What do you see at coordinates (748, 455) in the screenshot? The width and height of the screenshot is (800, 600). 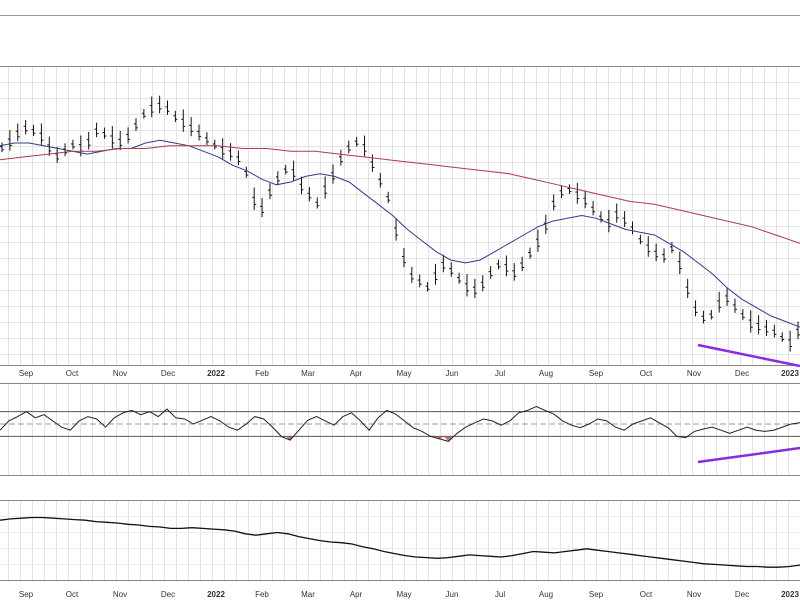 I see `divergence-line-oscillator` at bounding box center [748, 455].